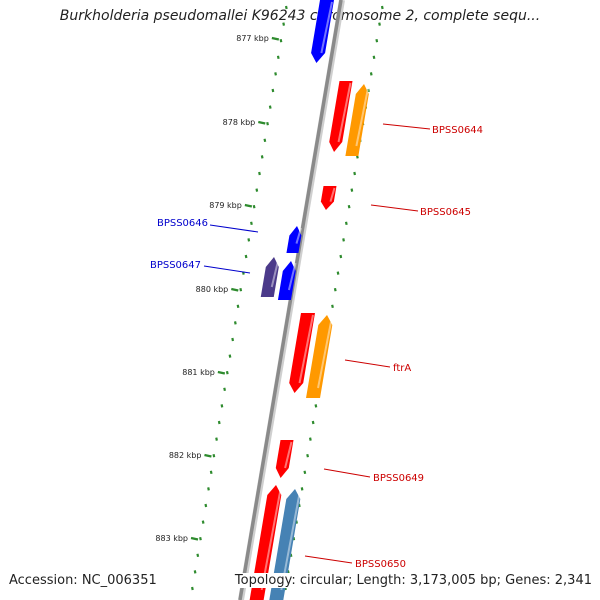 The image size is (600, 600). Describe the element at coordinates (302, 353) in the screenshot. I see `gene-arrow-ftra-a` at that location.